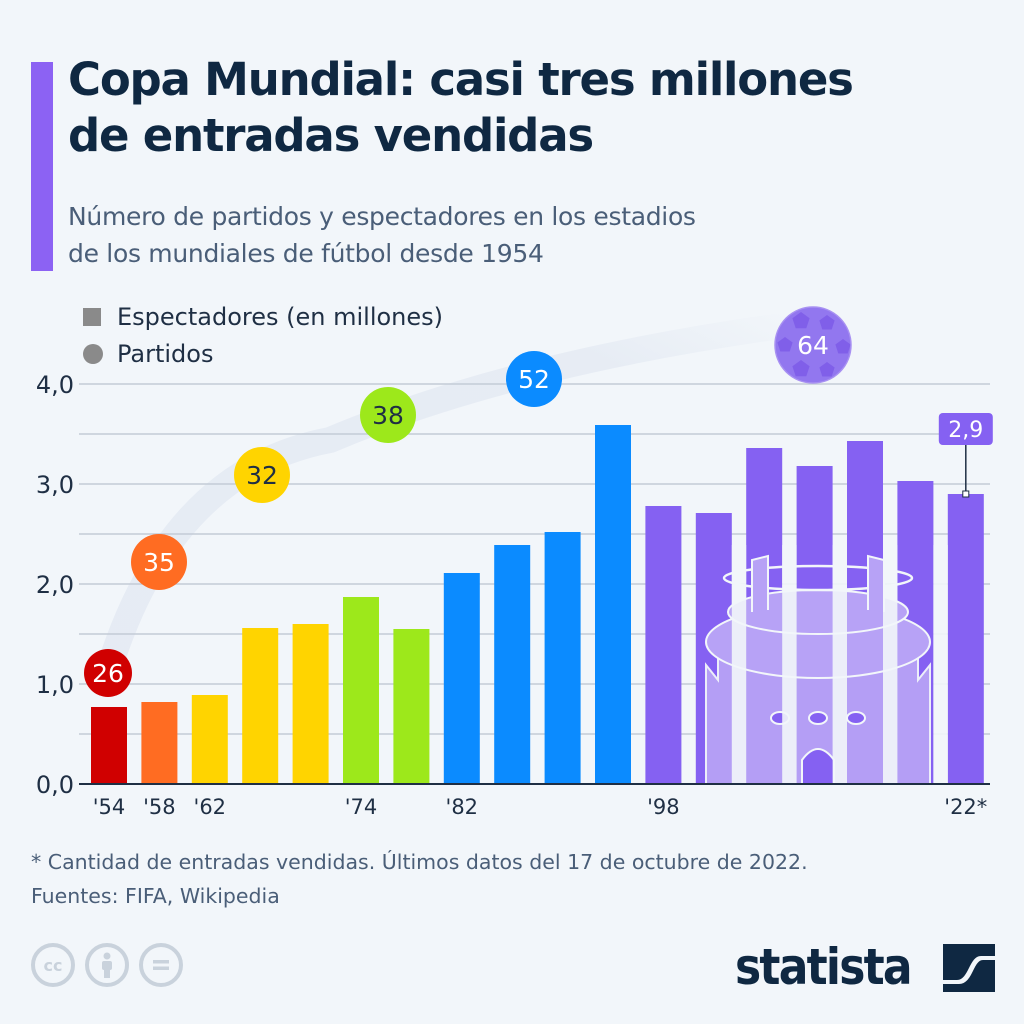 The image size is (1024, 1024). I want to click on brand-name: statista, so click(824, 967).